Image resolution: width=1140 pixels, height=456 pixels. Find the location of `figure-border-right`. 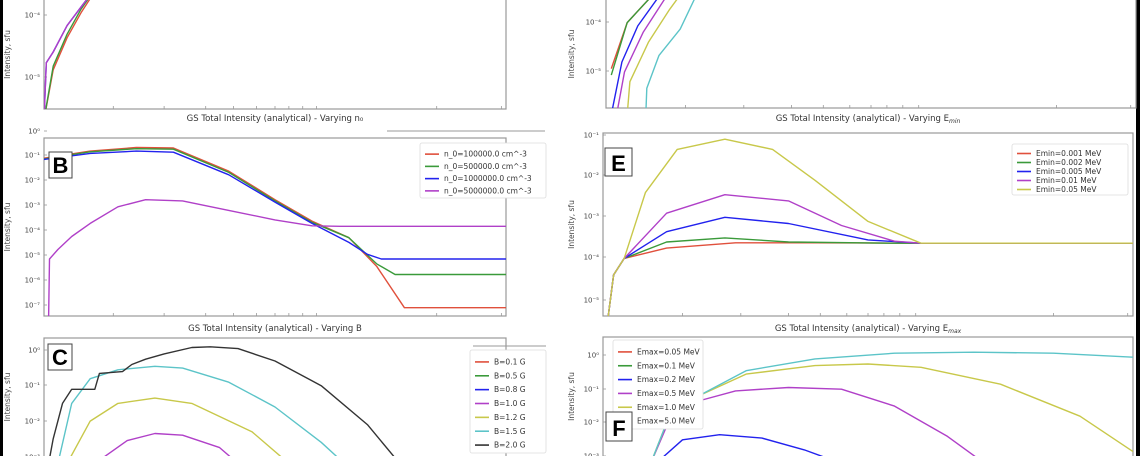

figure-border-right is located at coordinates (1138, 228).